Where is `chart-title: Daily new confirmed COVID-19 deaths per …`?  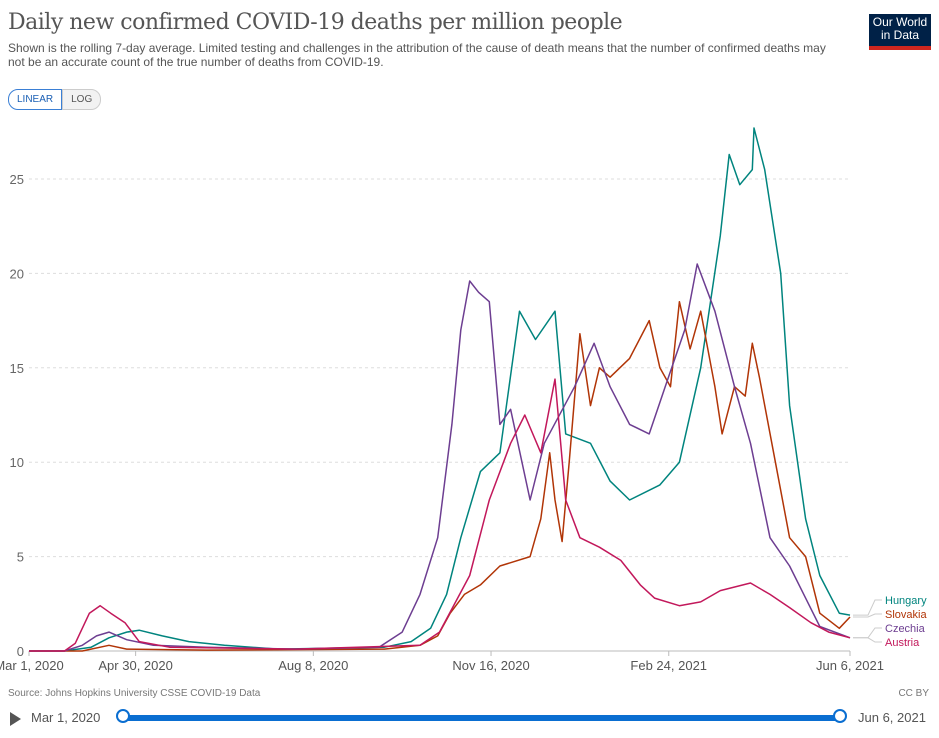 chart-title: Daily new confirmed COVID-19 deaths per … is located at coordinates (315, 22).